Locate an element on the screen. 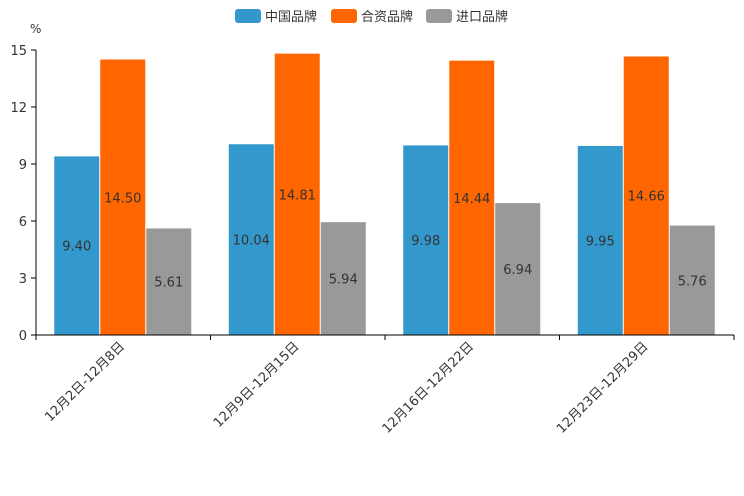  x-tick-label: 12月2日-12月8日 is located at coordinates (85, 382).